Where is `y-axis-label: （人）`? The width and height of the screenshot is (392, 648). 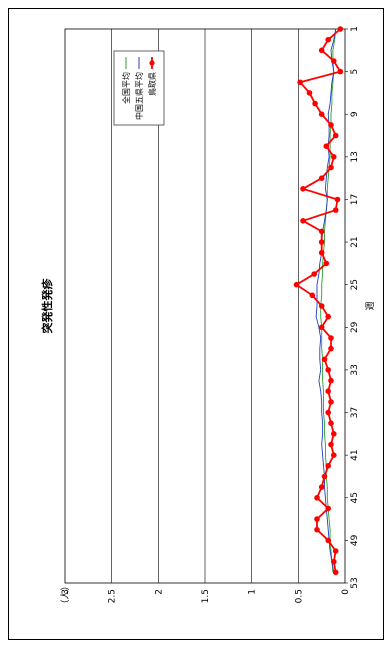
y-axis-label: （人） is located at coordinates (65, 594).